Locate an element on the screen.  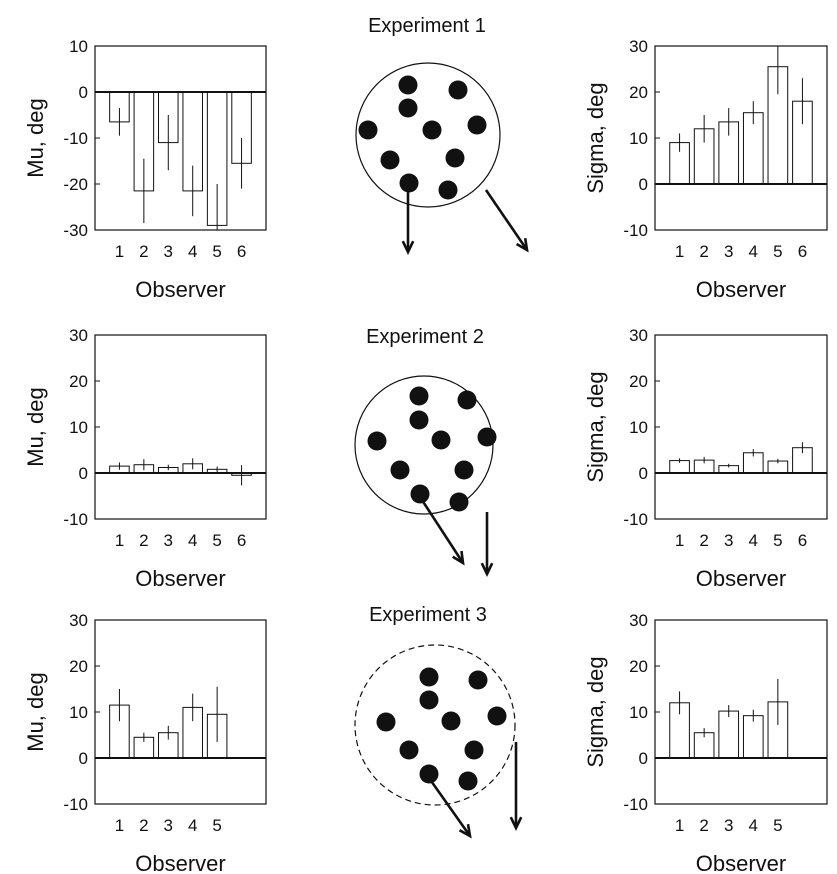
diagram-exp2 is located at coordinates (425, 476).